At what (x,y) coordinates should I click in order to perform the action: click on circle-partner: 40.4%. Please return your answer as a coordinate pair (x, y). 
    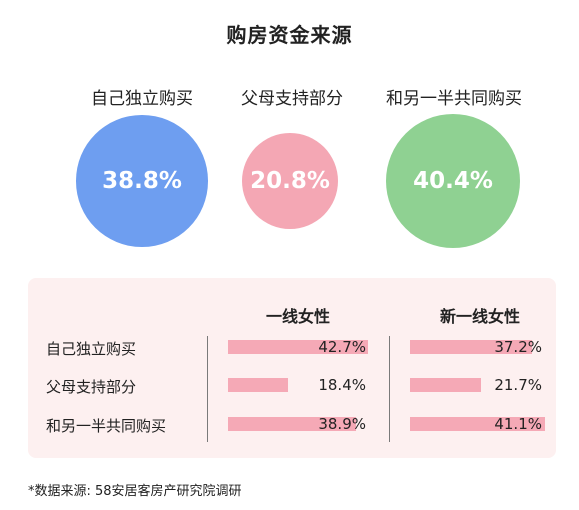
    Looking at the image, I should click on (453, 181).